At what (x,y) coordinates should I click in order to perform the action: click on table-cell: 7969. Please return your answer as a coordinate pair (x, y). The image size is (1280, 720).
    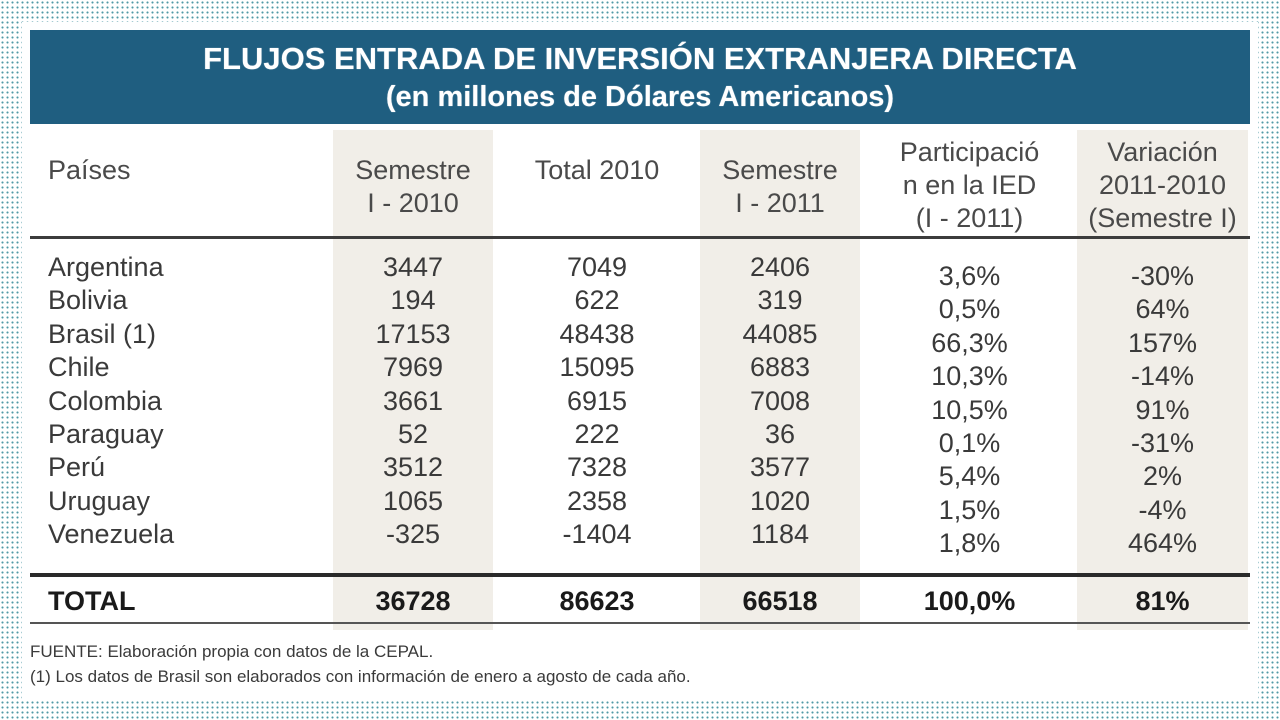
    Looking at the image, I should click on (413, 367).